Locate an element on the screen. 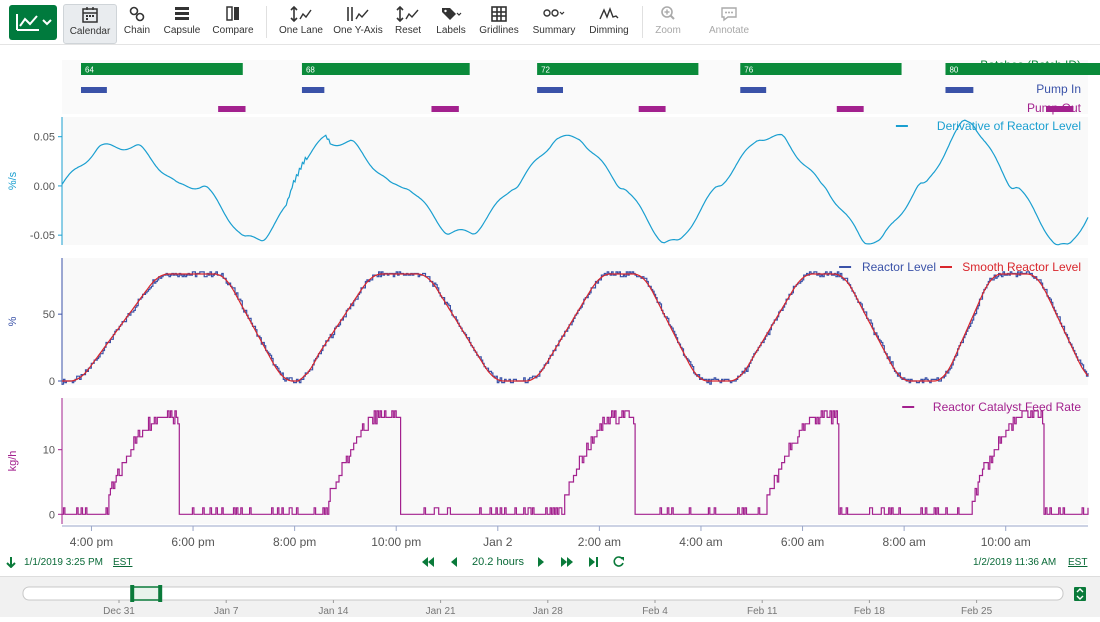 This screenshot has width=1100, height=622. reset-button: Reset is located at coordinates (408, 23).